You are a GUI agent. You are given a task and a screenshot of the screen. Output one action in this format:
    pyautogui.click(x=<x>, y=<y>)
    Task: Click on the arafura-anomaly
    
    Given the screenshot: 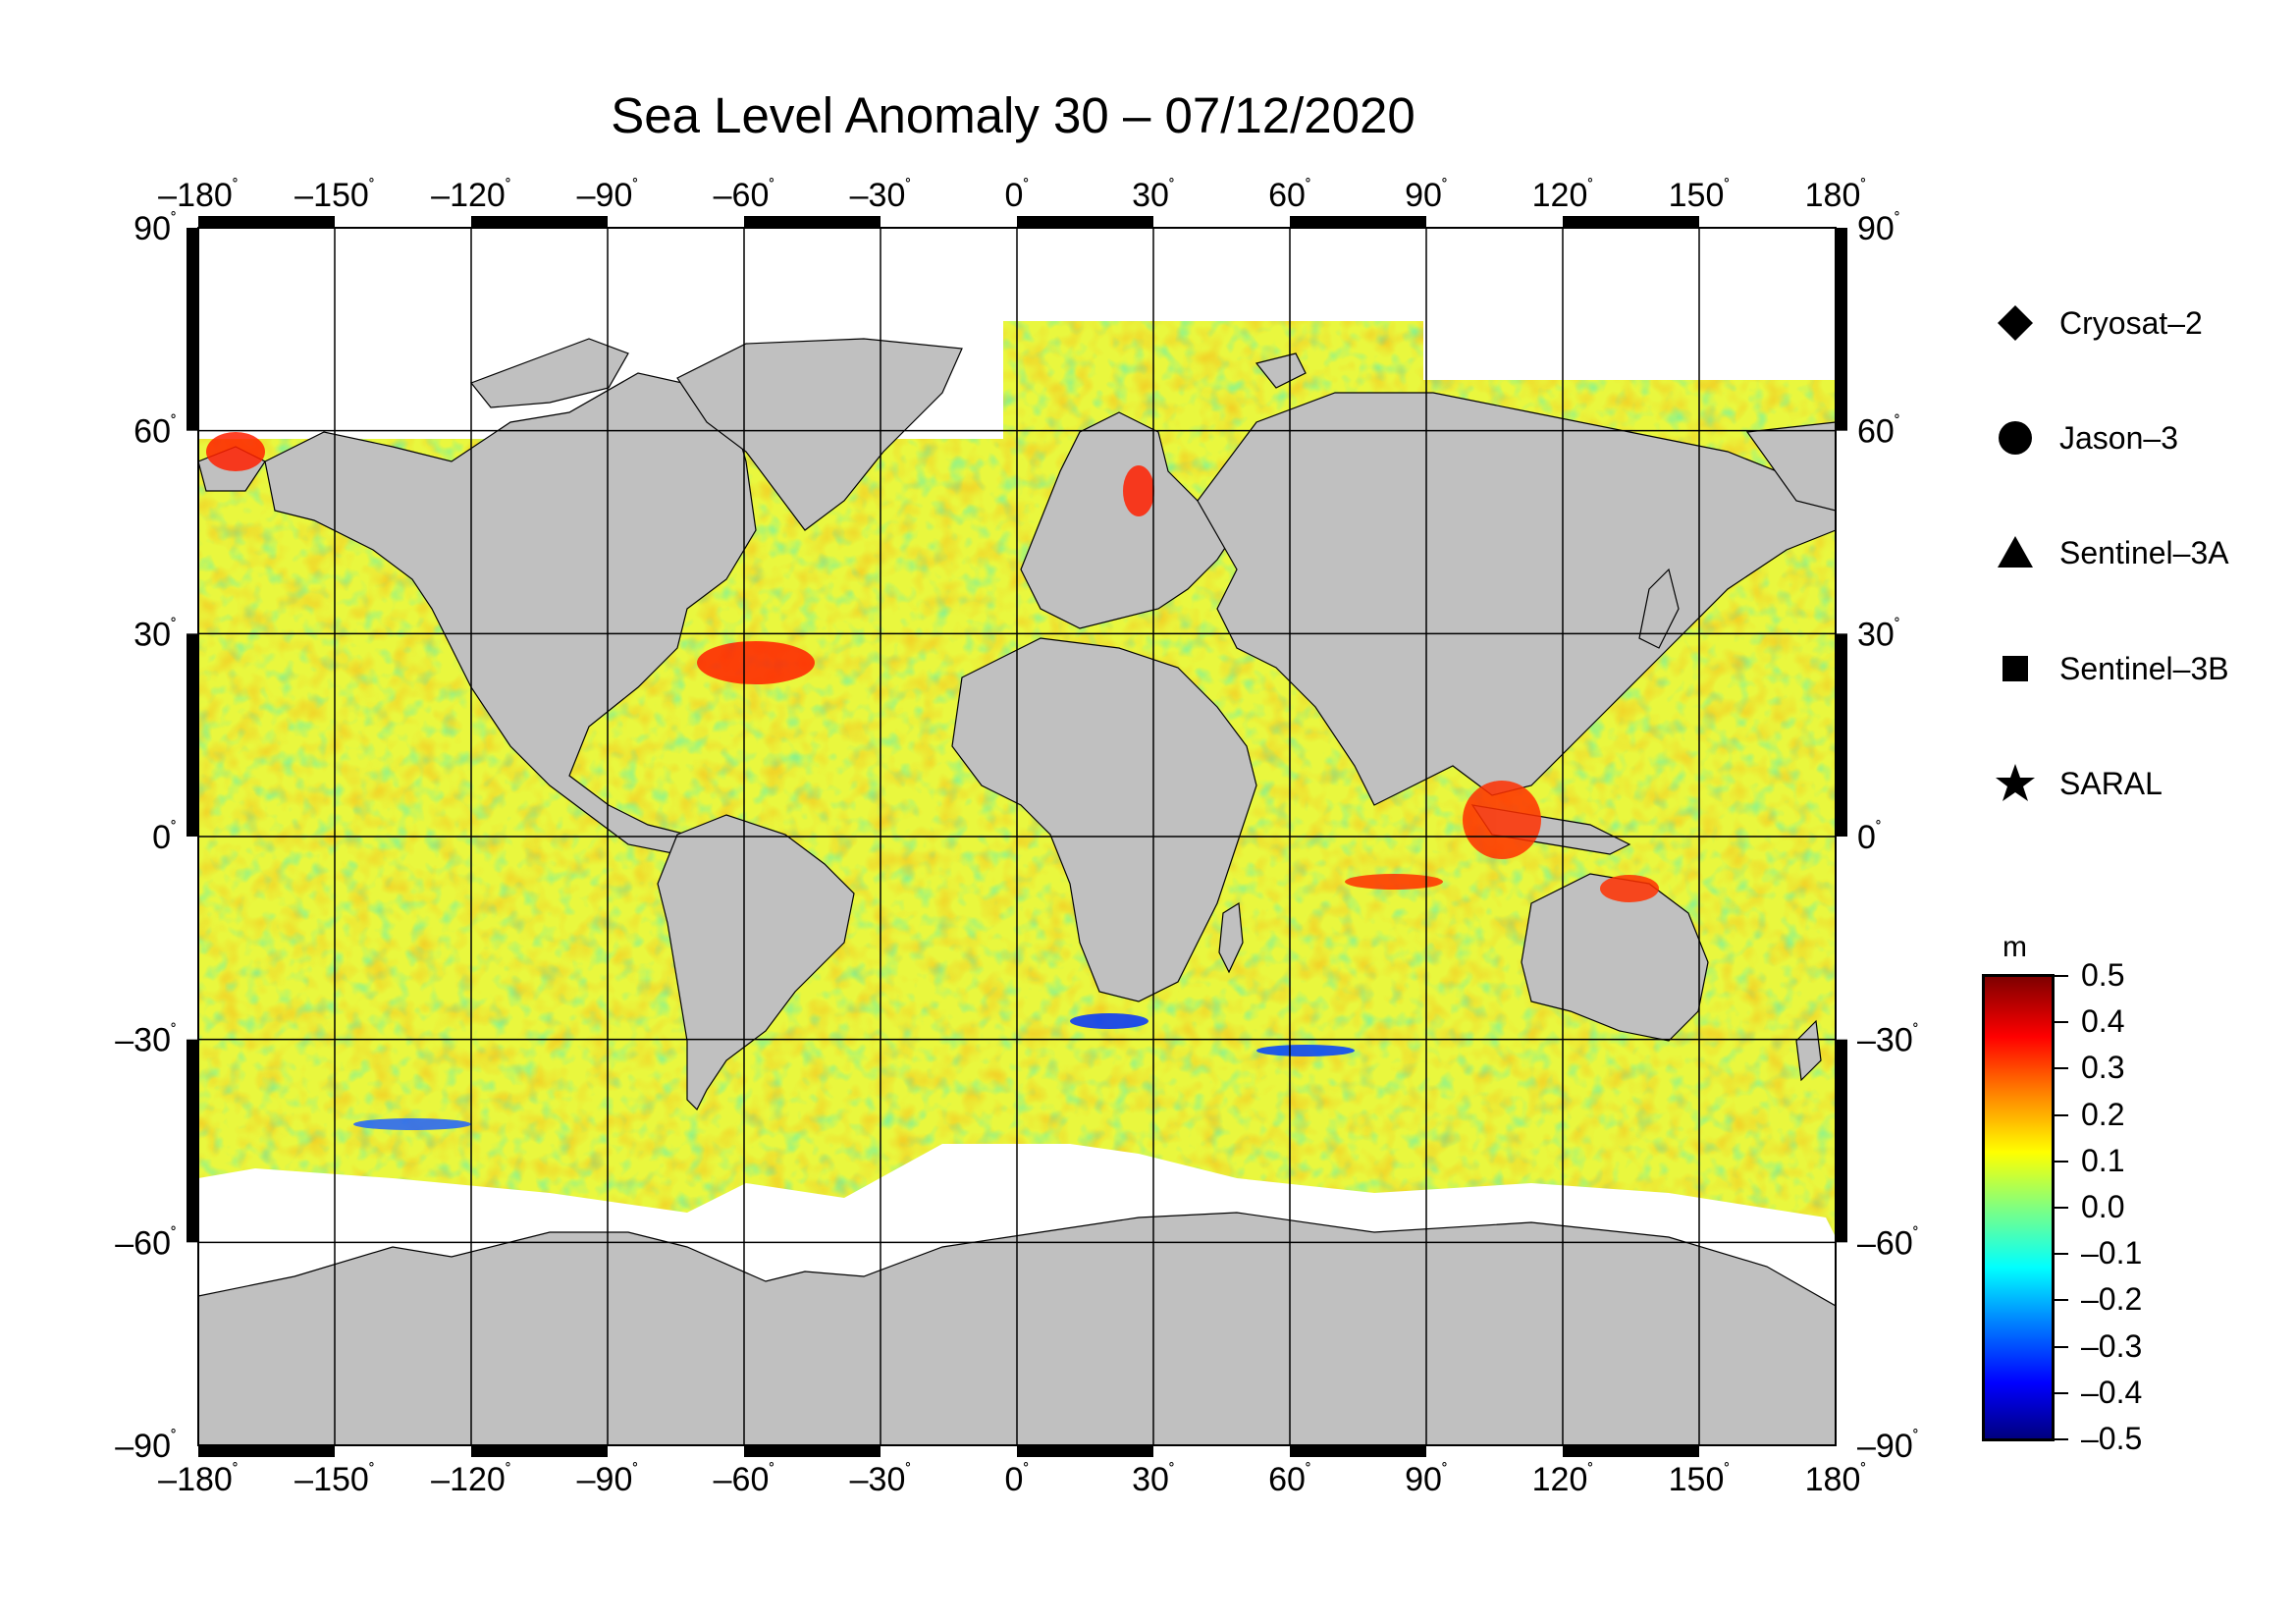 What is the action you would take?
    pyautogui.click(x=1629, y=888)
    